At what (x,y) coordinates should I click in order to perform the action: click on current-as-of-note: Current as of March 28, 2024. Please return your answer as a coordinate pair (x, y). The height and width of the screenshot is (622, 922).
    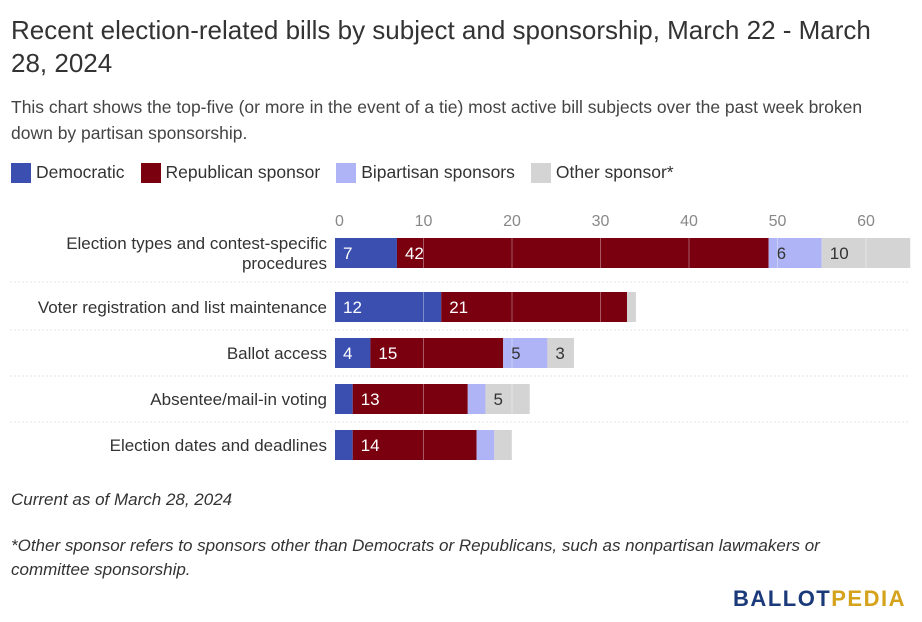
    Looking at the image, I should click on (122, 499).